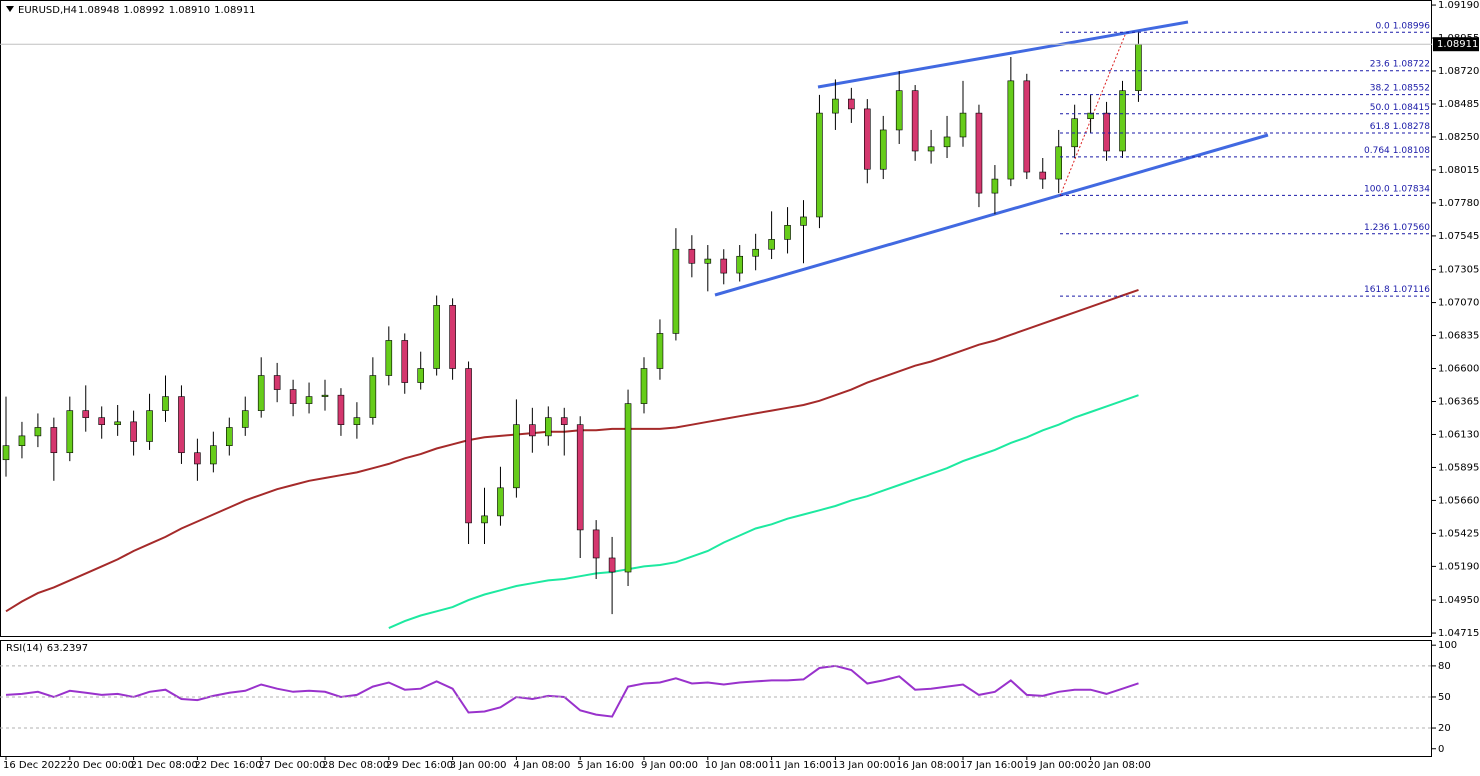  Describe the element at coordinates (1003, 54) in the screenshot. I see `upper-trendline` at that location.